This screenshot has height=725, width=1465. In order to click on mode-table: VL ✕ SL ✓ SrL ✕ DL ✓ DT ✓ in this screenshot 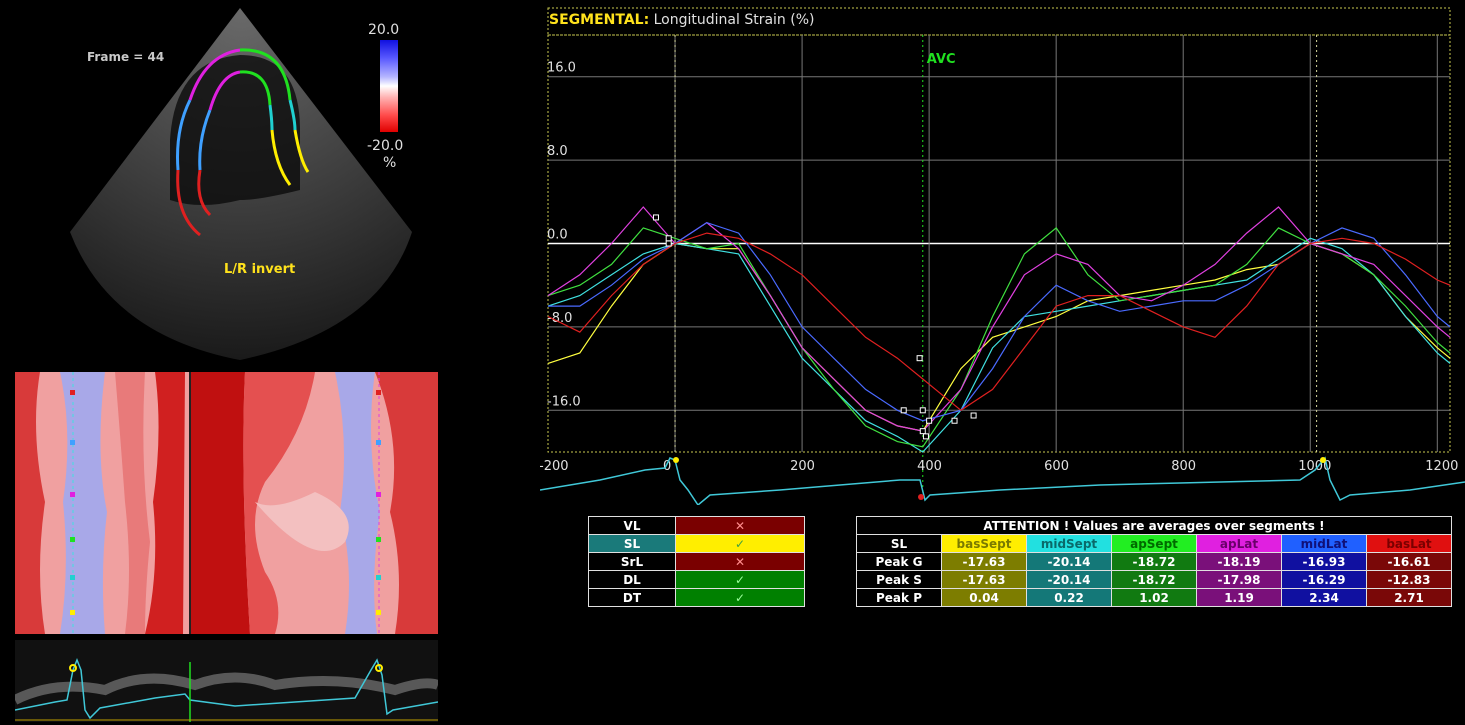, I will do `click(696, 561)`.